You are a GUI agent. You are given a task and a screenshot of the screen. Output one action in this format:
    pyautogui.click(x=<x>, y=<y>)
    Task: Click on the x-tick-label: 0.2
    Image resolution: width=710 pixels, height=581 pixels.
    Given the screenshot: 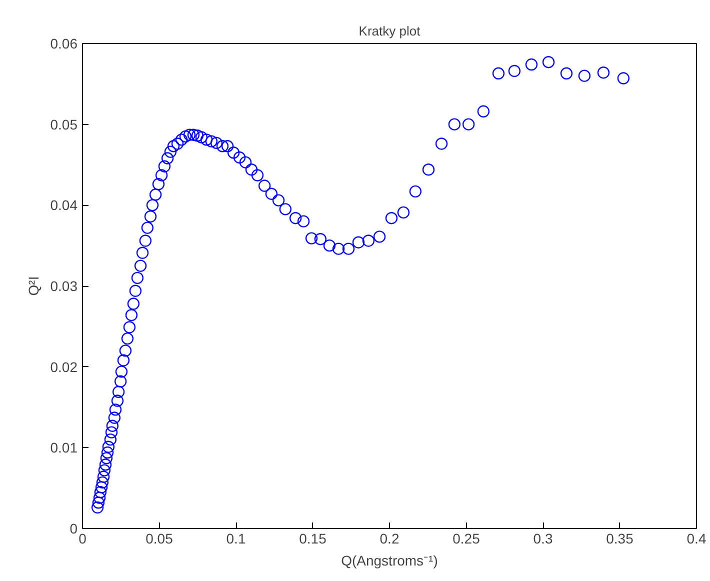 What is the action you would take?
    pyautogui.click(x=390, y=538)
    